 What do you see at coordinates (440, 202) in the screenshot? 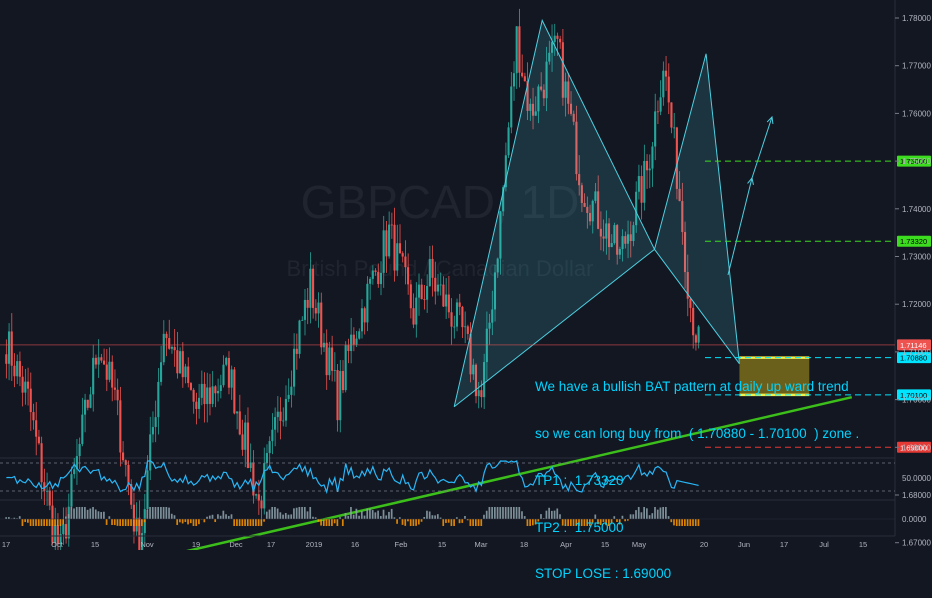
I see `watermark-symbol: GBPCAD, 1D` at bounding box center [440, 202].